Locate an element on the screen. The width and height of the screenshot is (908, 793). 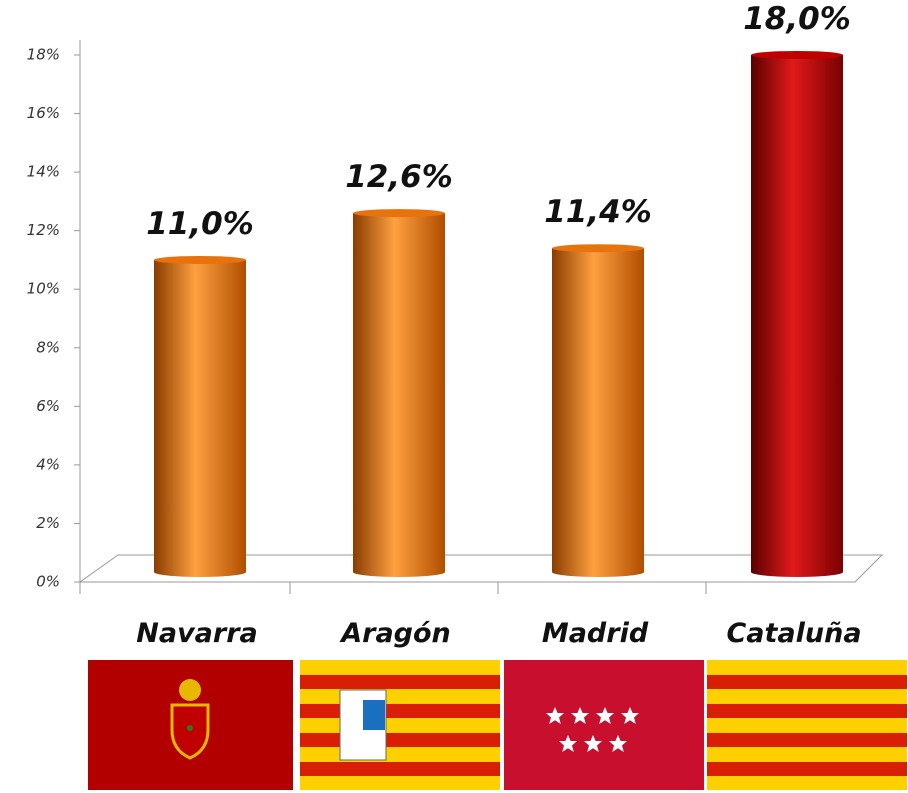
flag-madrid is located at coordinates (604, 725).